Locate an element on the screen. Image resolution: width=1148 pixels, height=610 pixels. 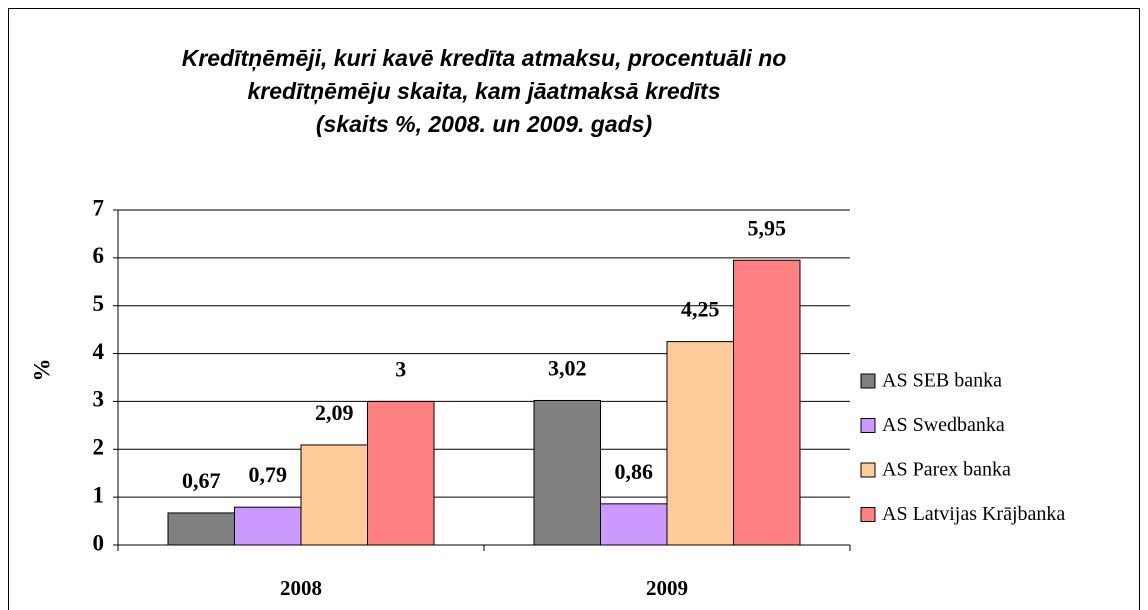
chart-title: (skaits %, 2008. un 2009. gads) is located at coordinates (484, 124).